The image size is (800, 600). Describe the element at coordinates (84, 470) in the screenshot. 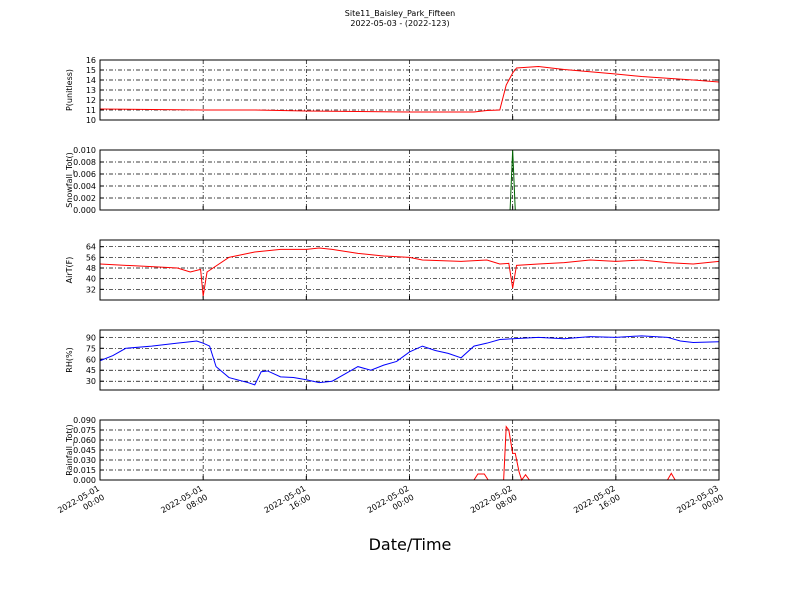

I see `y-tick-label: 0.015` at that location.